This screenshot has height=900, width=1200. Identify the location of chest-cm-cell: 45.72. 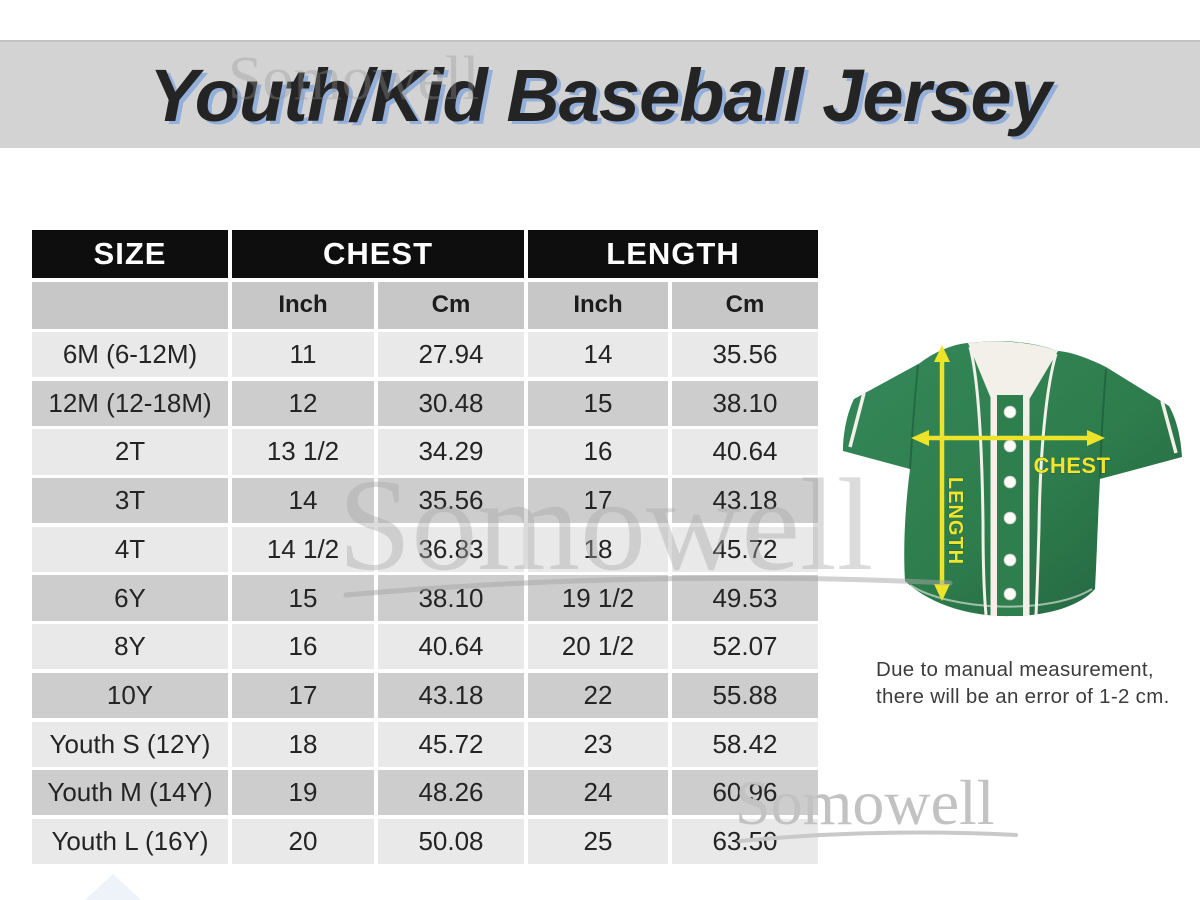
(451, 744).